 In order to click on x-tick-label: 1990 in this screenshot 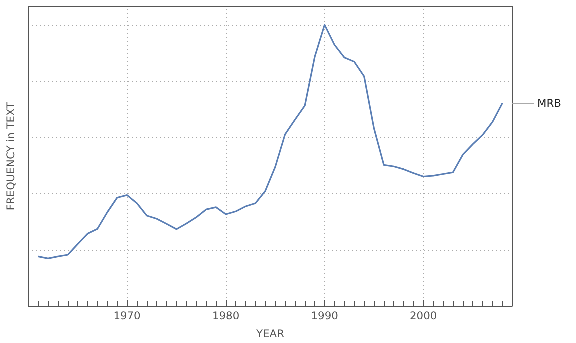, I will do `click(325, 316)`.